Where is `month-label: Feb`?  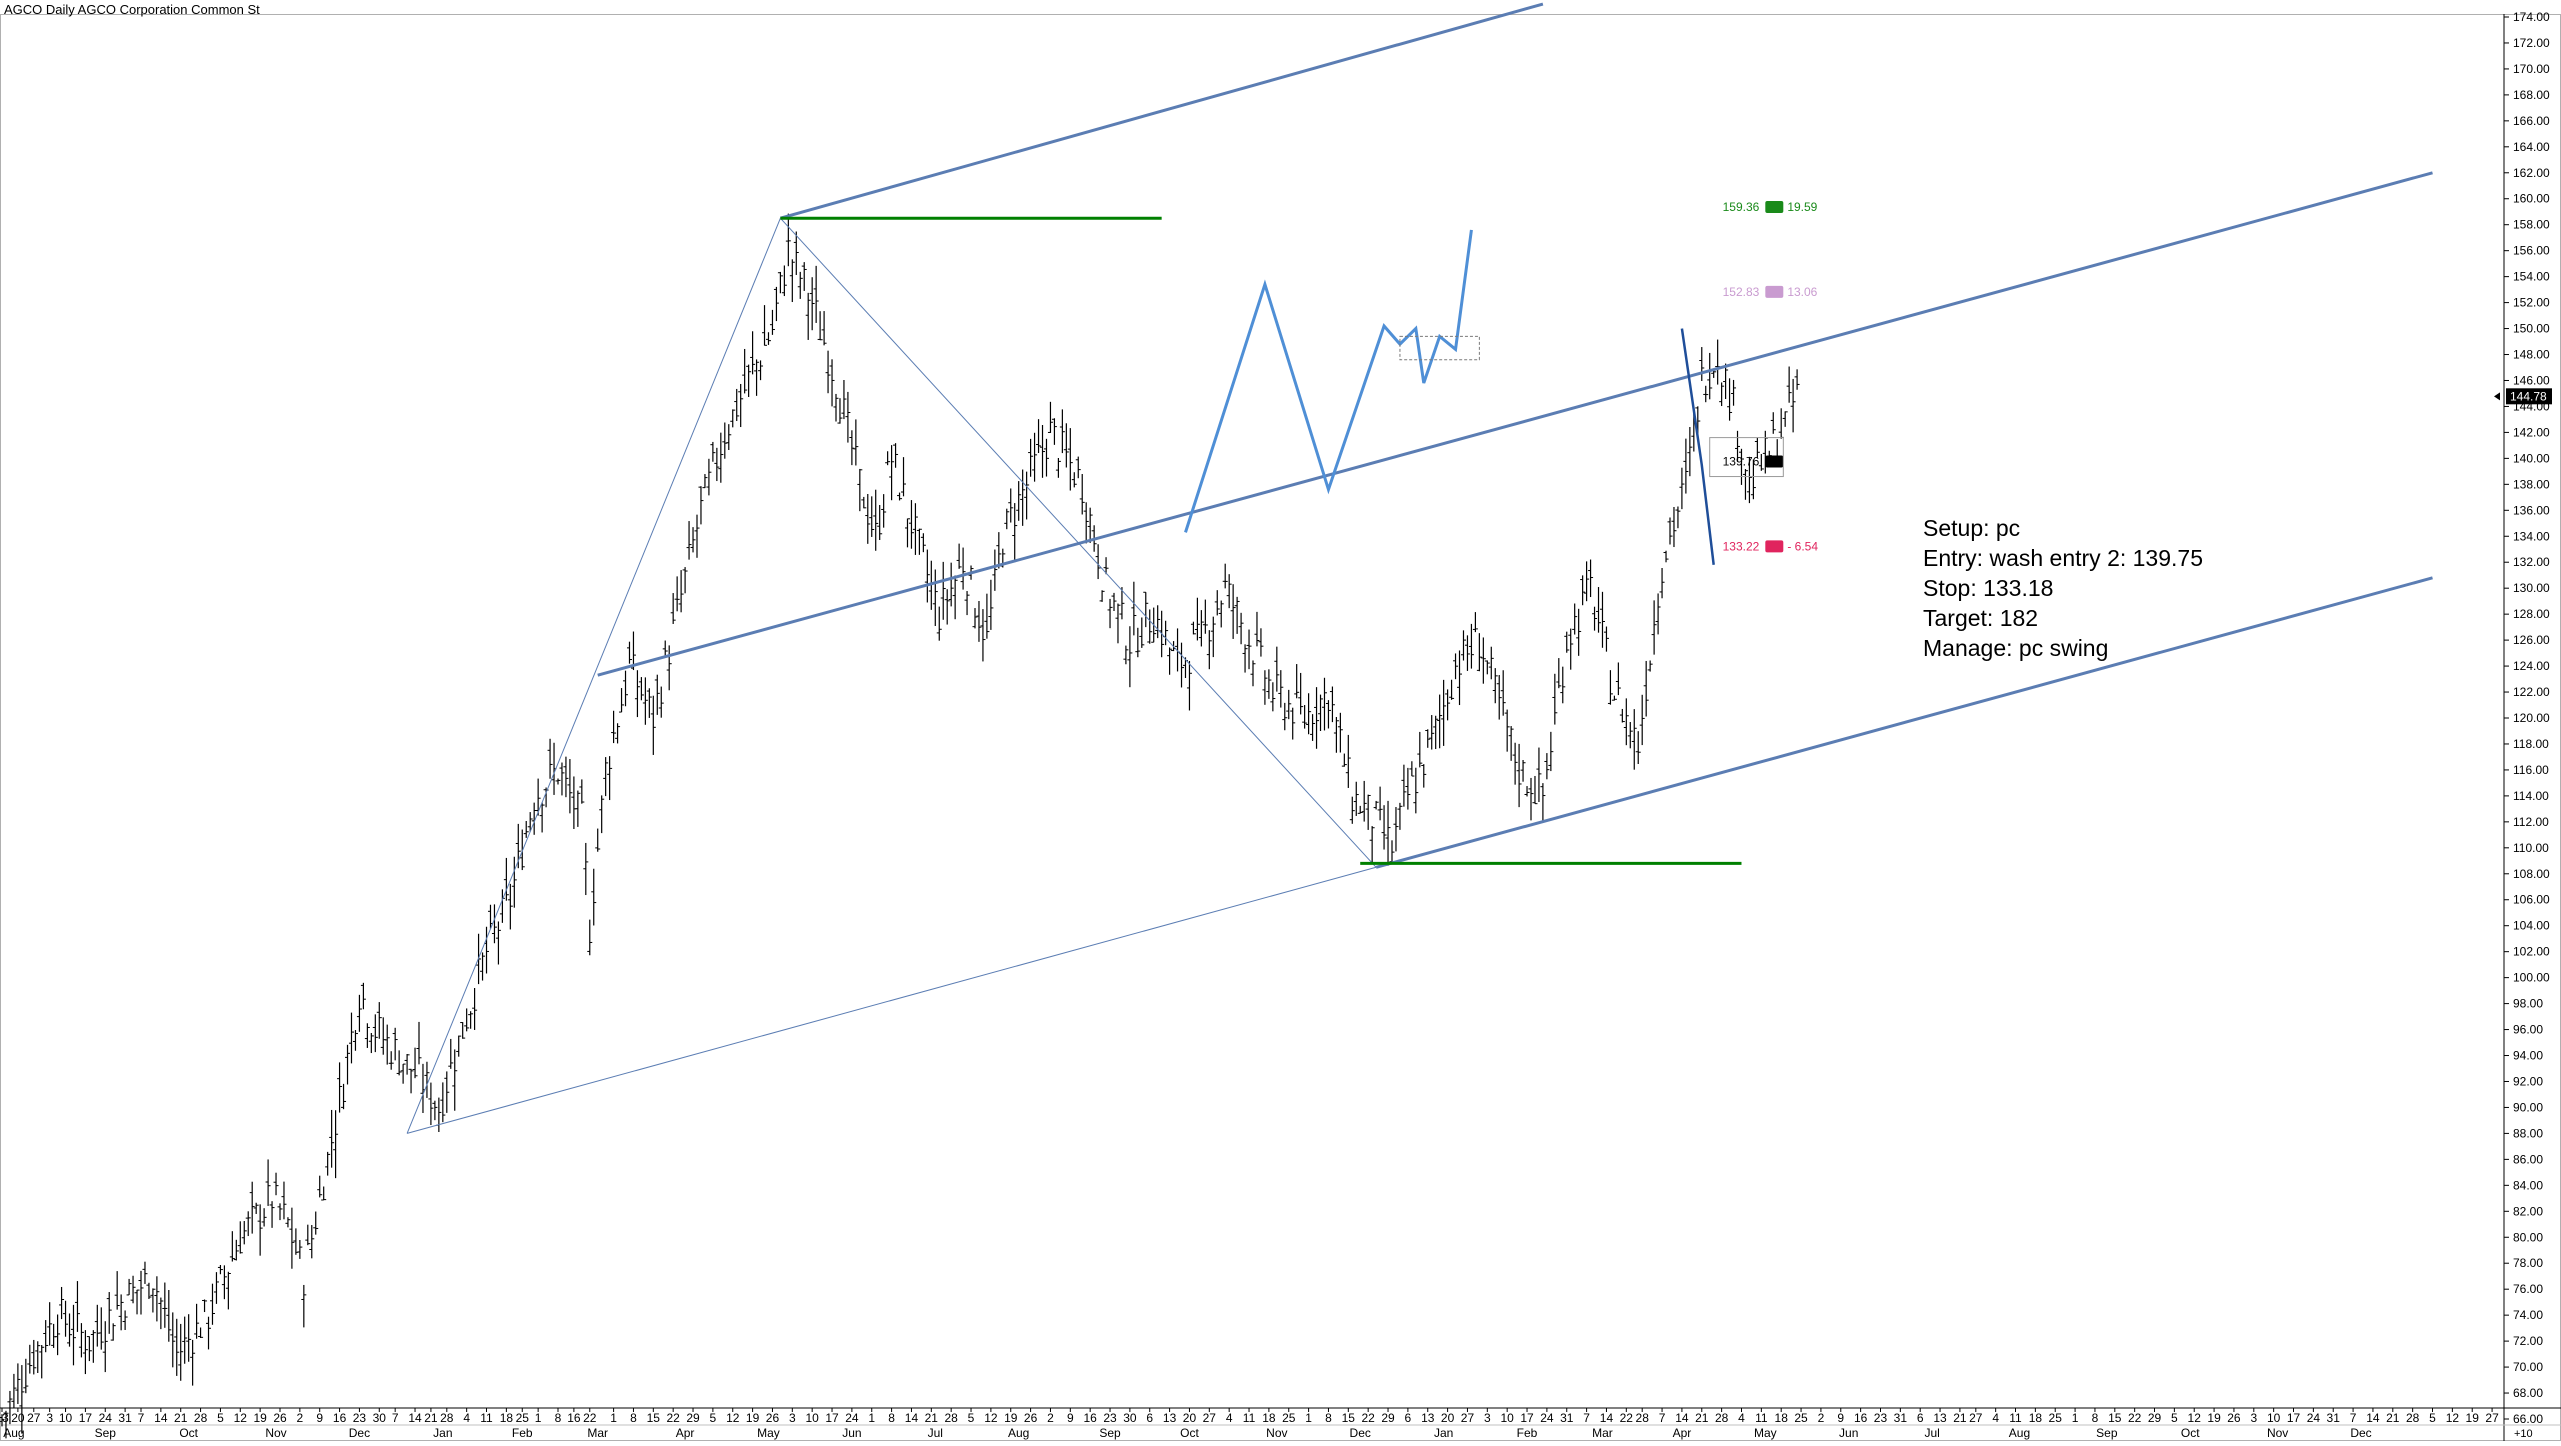 month-label: Feb is located at coordinates (1527, 1433).